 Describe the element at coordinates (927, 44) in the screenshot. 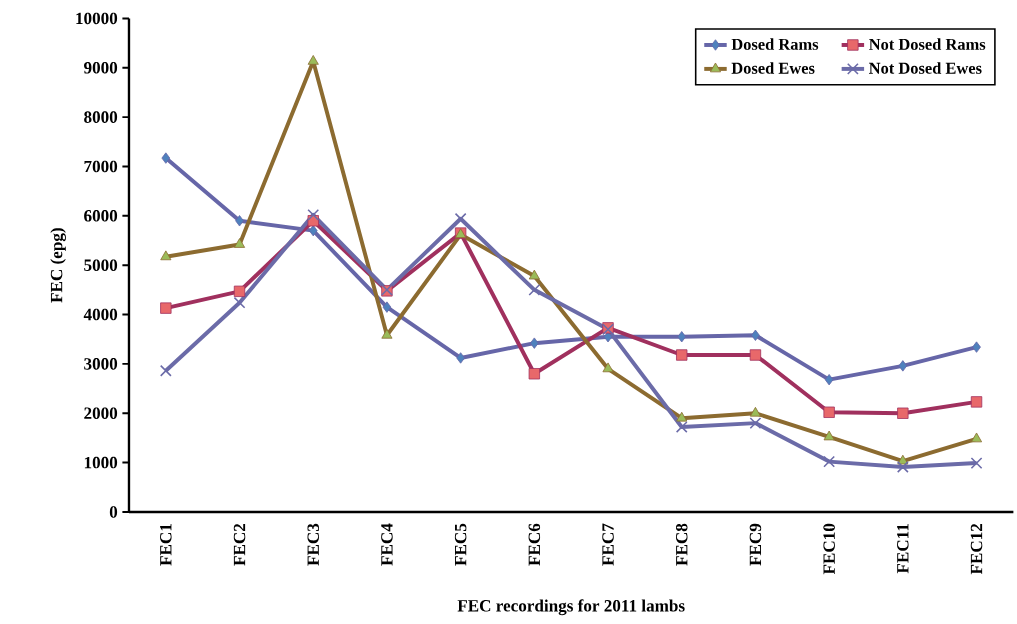

I see `legend-label: Not Dosed Rams` at that location.